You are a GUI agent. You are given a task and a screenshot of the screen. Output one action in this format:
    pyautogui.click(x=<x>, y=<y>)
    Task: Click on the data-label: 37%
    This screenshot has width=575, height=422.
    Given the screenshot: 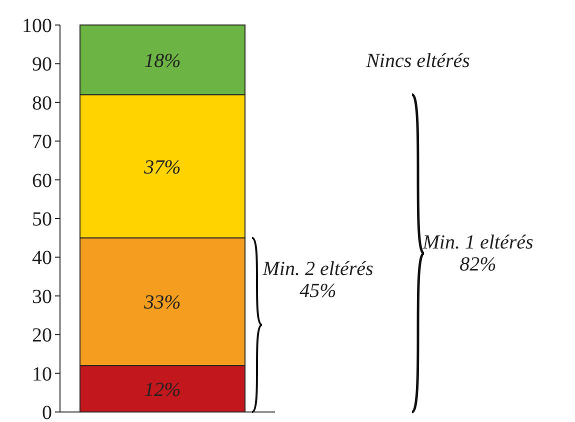 What is the action you would take?
    pyautogui.click(x=162, y=167)
    